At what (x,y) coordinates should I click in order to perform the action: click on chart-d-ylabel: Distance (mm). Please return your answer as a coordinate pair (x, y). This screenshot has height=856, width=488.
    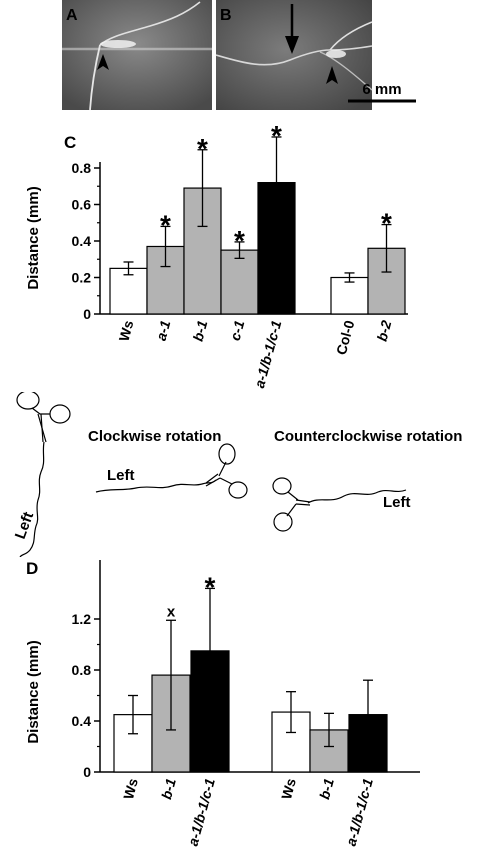
    Looking at the image, I should click on (33, 691).